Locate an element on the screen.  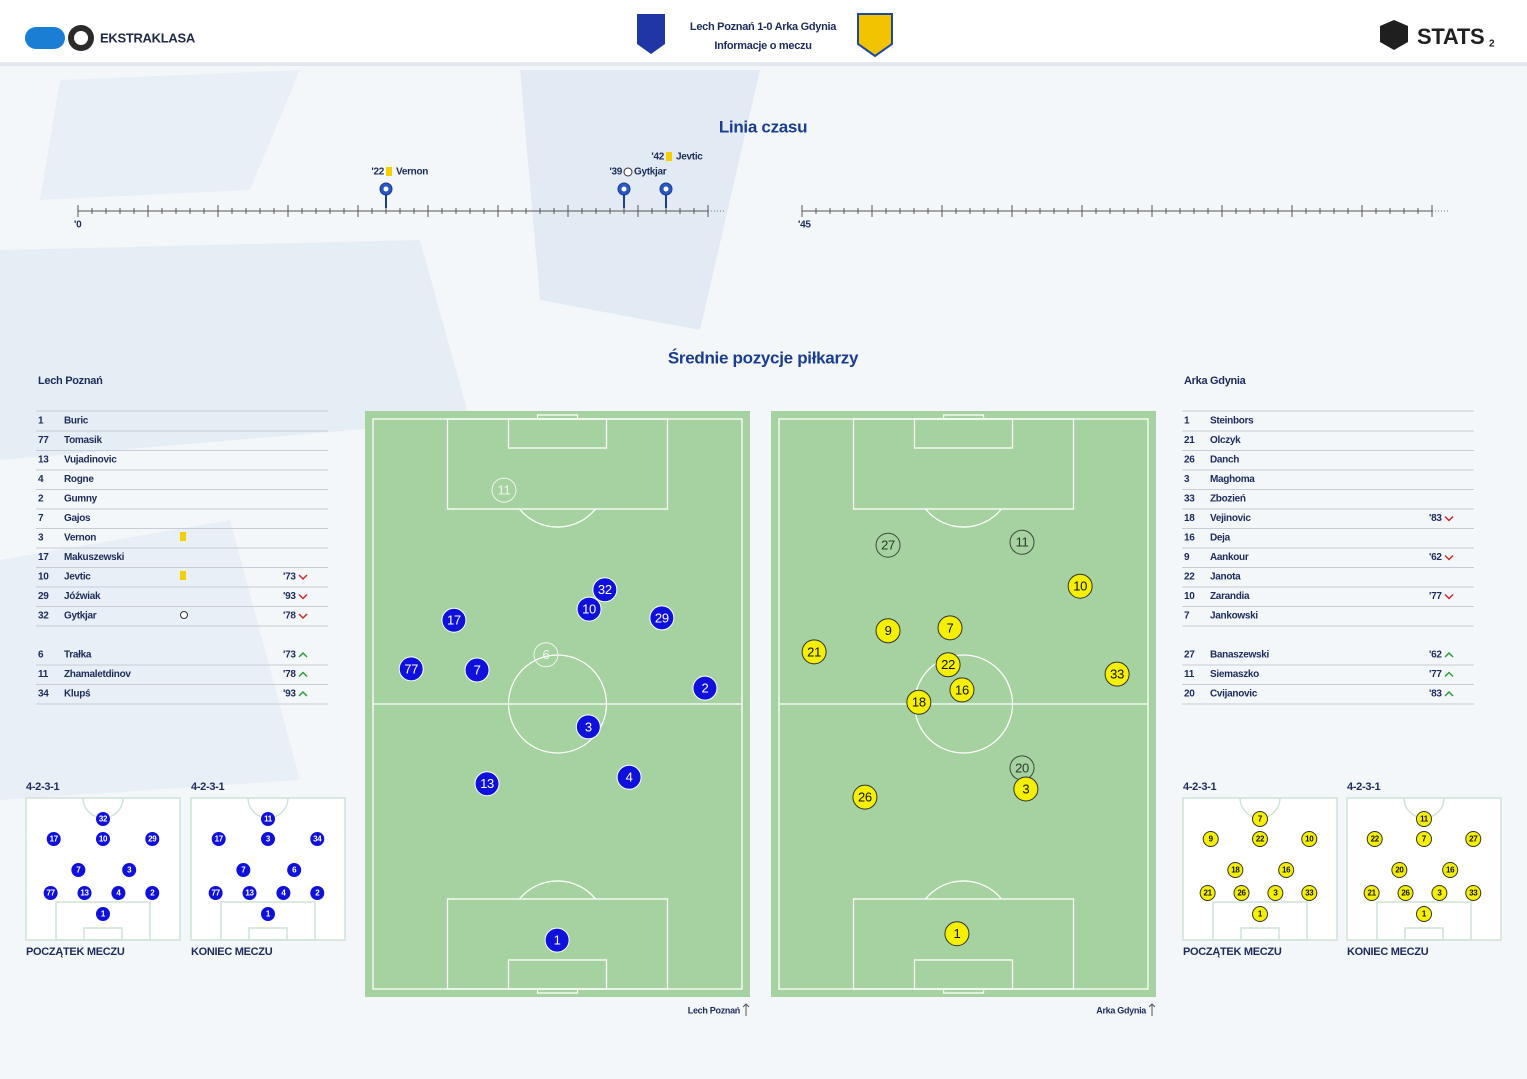
player-position-number: 27 is located at coordinates (888, 545).